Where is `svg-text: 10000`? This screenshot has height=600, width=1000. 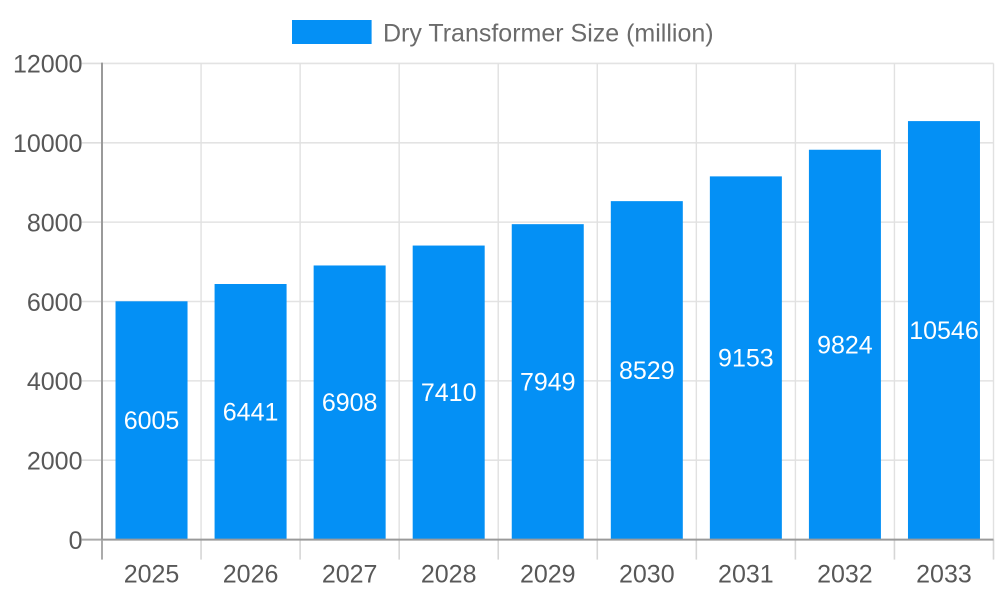
svg-text: 10000 is located at coordinates (48, 144).